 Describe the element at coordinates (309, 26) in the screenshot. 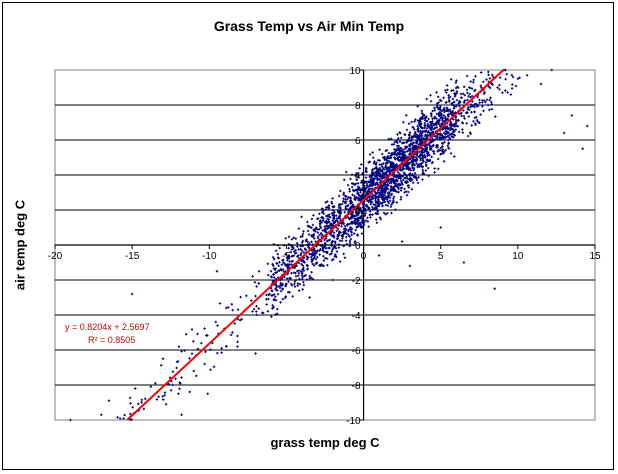

I see `chart-title: Grass Temp vs Air Min Temp` at that location.